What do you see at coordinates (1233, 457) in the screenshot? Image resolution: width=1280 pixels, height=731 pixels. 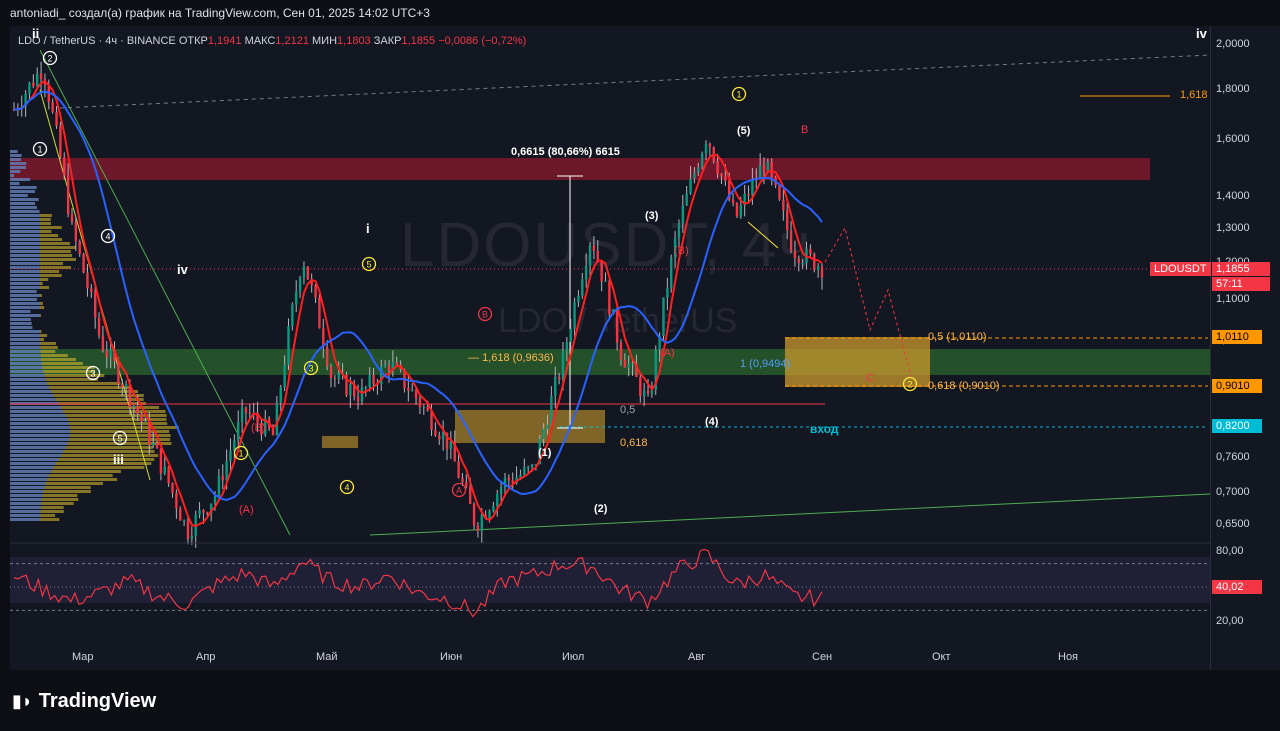 I see `price-tick: 0,7600` at bounding box center [1233, 457].